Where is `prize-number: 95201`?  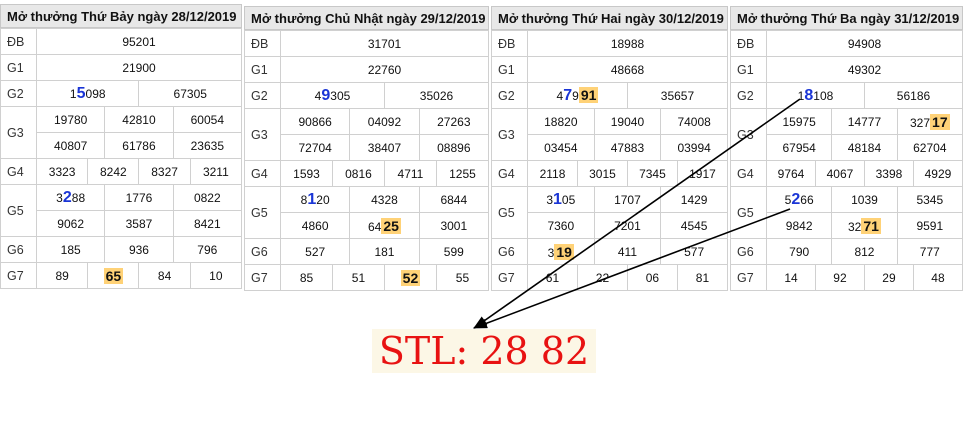
prize-number: 95201 is located at coordinates (139, 41).